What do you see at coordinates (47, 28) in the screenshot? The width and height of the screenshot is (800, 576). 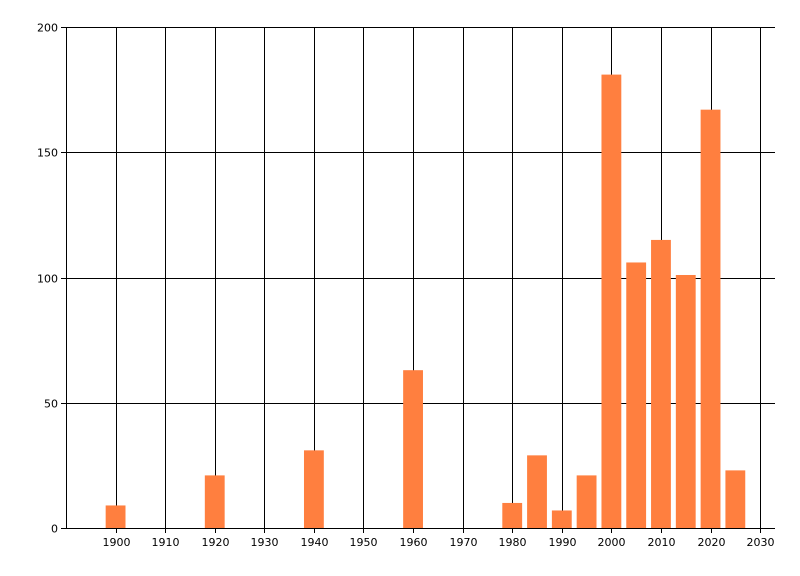 I see `y-tick-label: 200` at bounding box center [47, 28].